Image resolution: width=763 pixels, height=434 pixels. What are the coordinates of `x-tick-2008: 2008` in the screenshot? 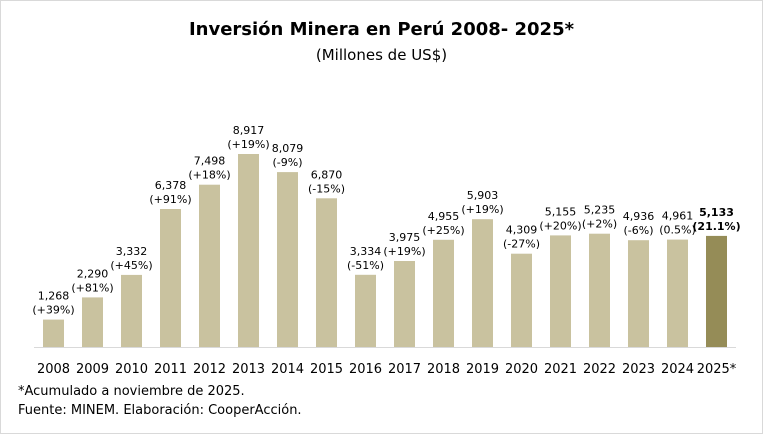 It's located at (53, 369).